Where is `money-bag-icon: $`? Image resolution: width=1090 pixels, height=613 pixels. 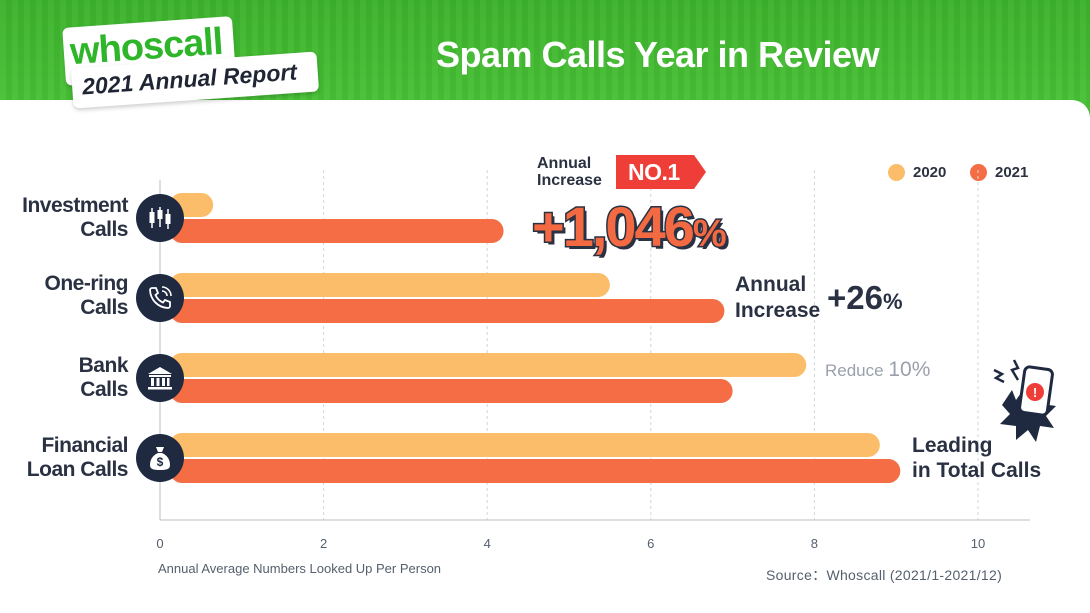 money-bag-icon: $ is located at coordinates (160, 458).